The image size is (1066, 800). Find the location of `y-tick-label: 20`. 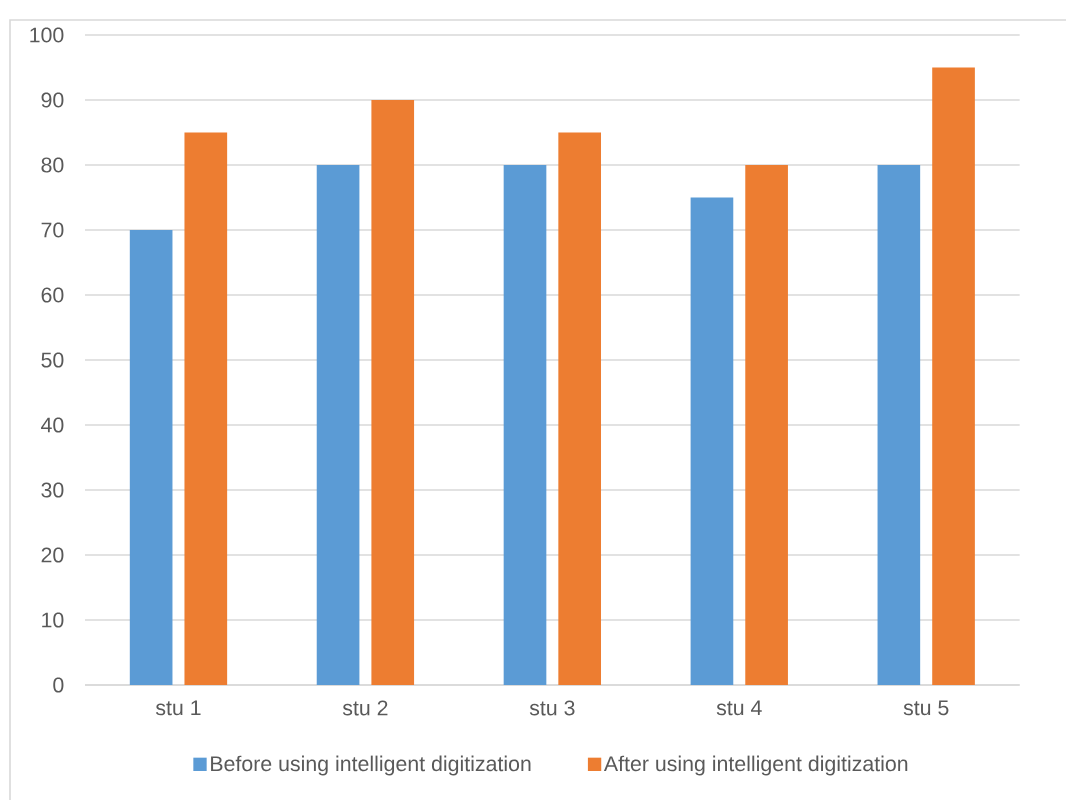

y-tick-label: 20 is located at coordinates (52, 555).